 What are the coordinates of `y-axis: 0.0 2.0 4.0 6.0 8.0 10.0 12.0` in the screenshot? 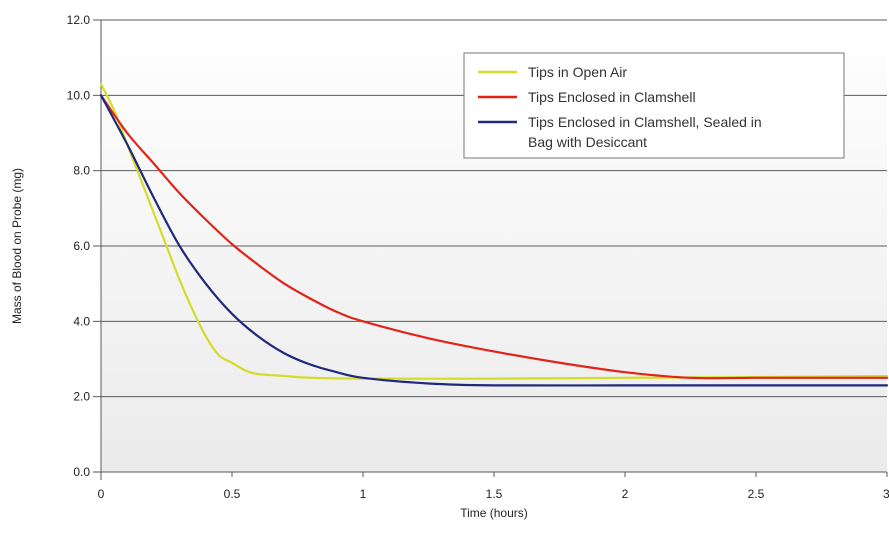 It's located at (84, 246).